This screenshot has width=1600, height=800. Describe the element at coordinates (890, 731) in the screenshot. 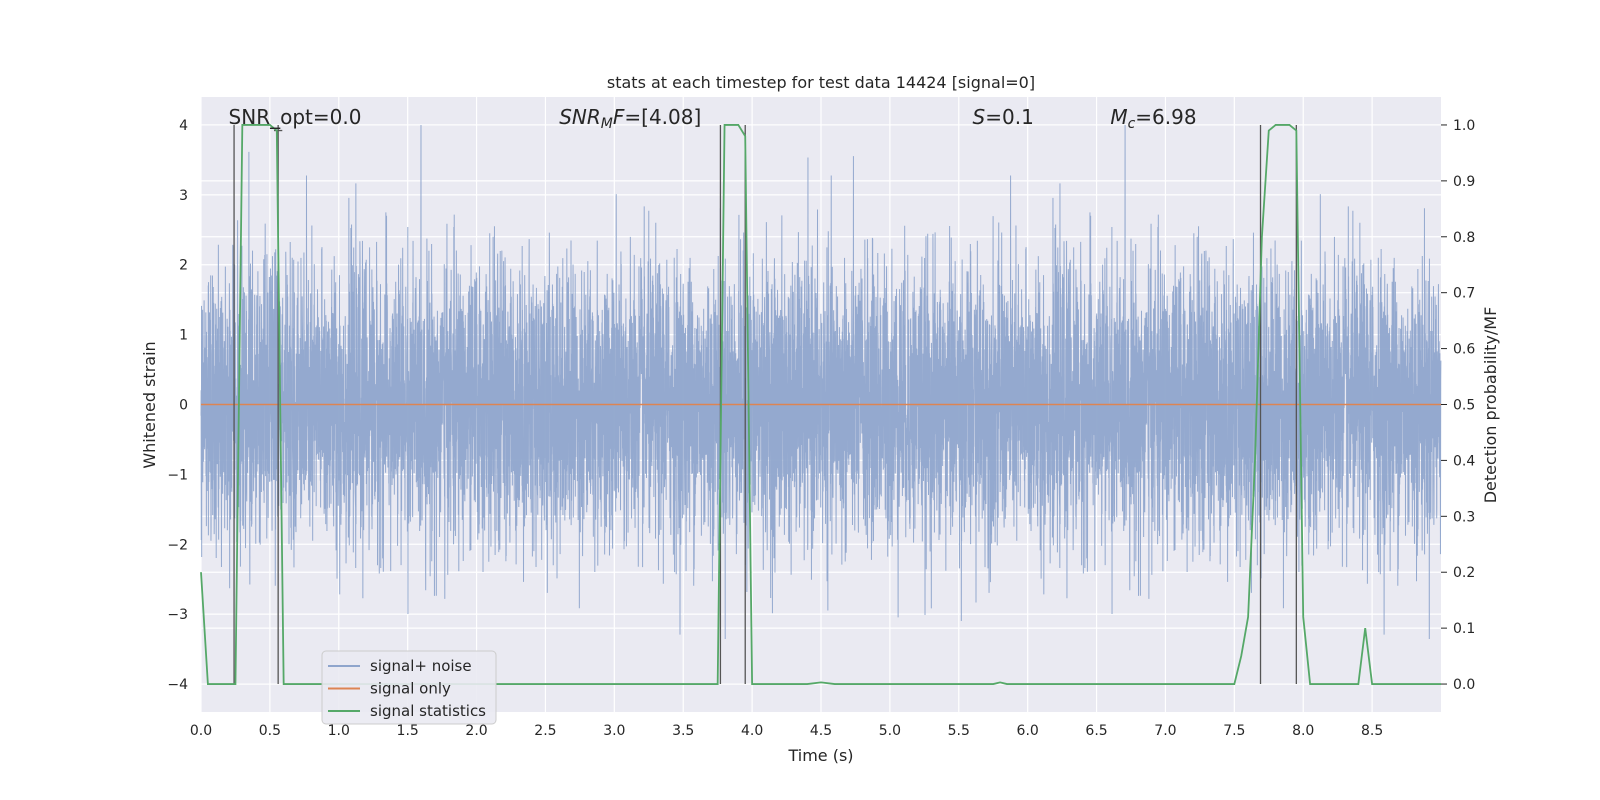

I see `x-tick-label: 5.0` at that location.